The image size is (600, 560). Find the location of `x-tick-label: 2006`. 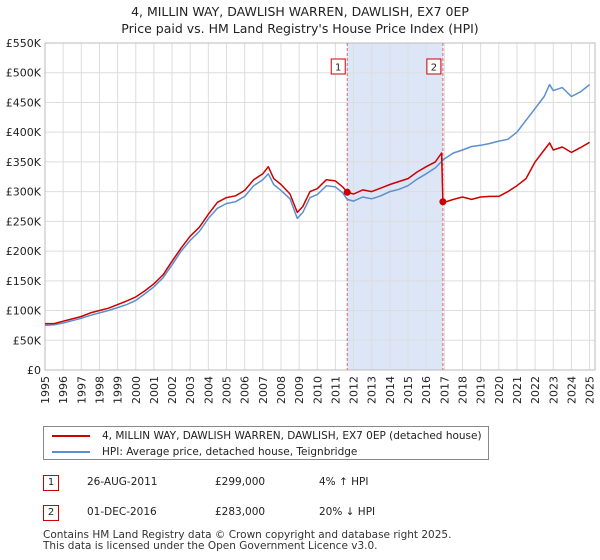

x-tick-label: 2006 is located at coordinates (245, 390).